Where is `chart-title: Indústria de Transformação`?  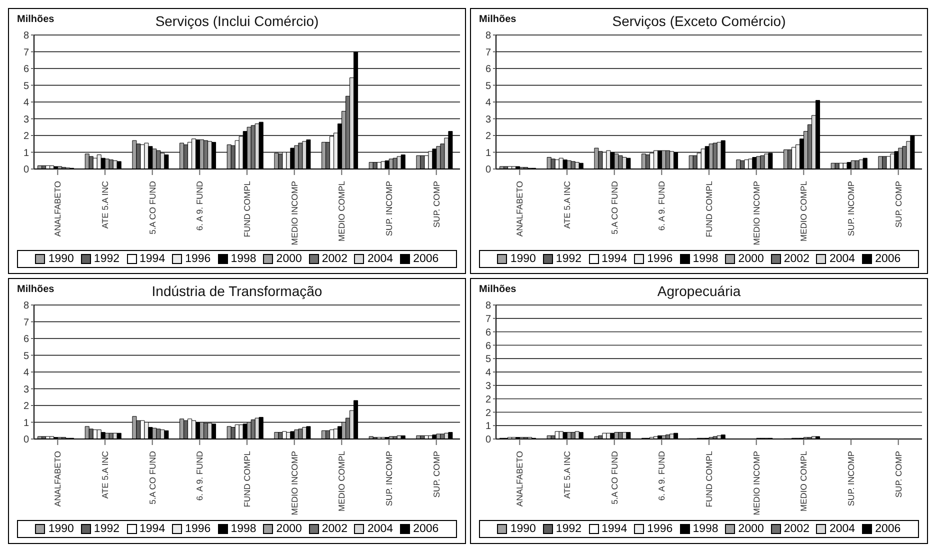
chart-title: Indústria de Transformação is located at coordinates (237, 291).